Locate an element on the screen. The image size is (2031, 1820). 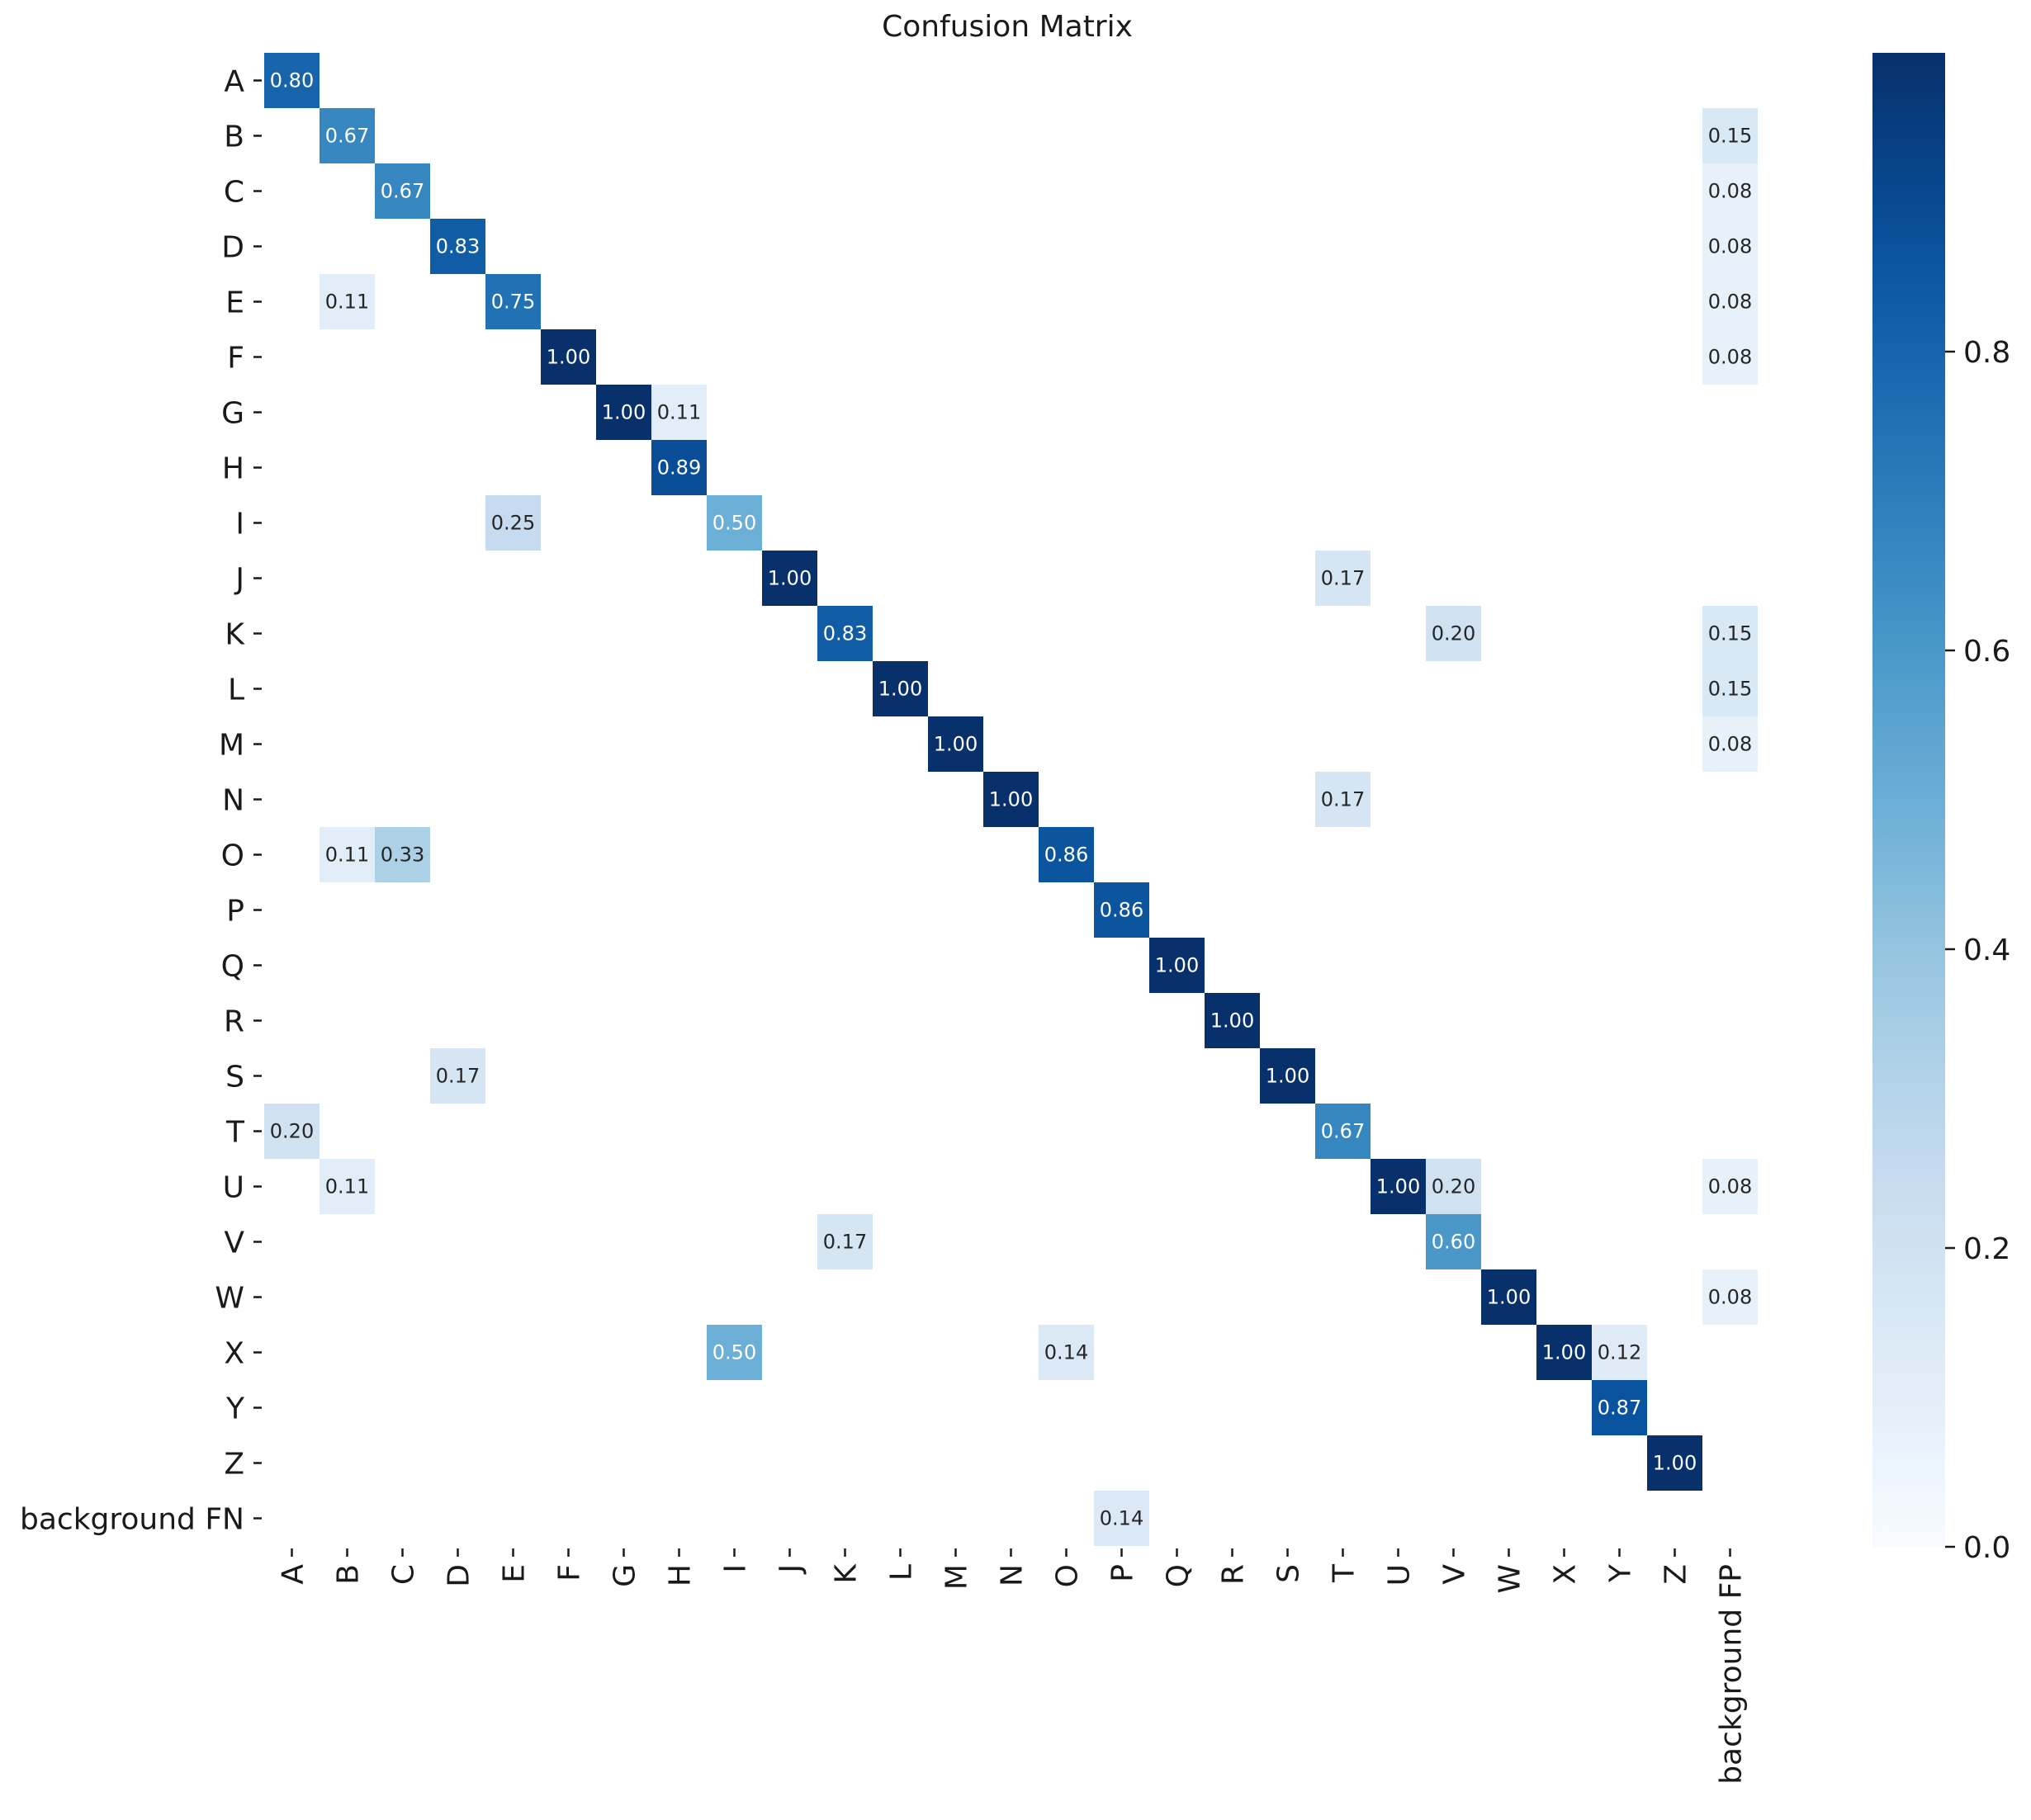
heatmap-cell-m-background-fp: 0.08 is located at coordinates (1730, 744).